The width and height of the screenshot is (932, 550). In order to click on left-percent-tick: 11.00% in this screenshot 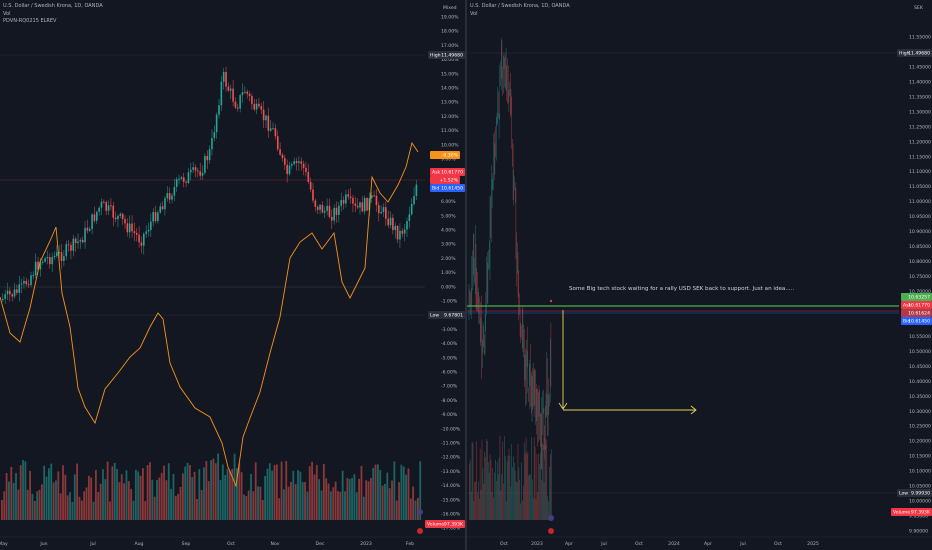, I will do `click(450, 131)`.